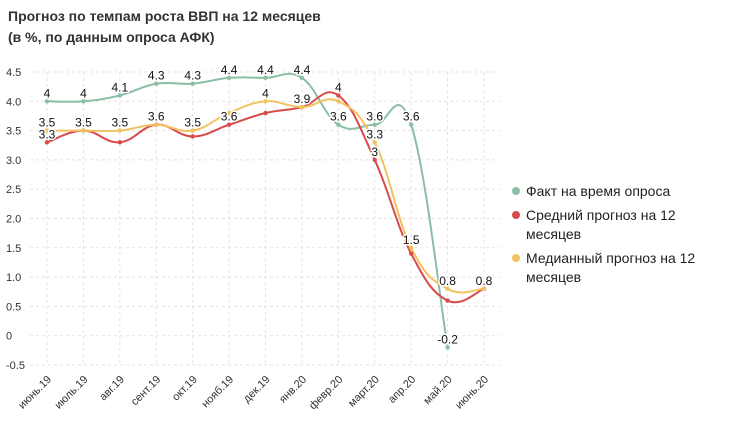 The height and width of the screenshot is (425, 730). I want to click on legend-marker-median, so click(516, 258).